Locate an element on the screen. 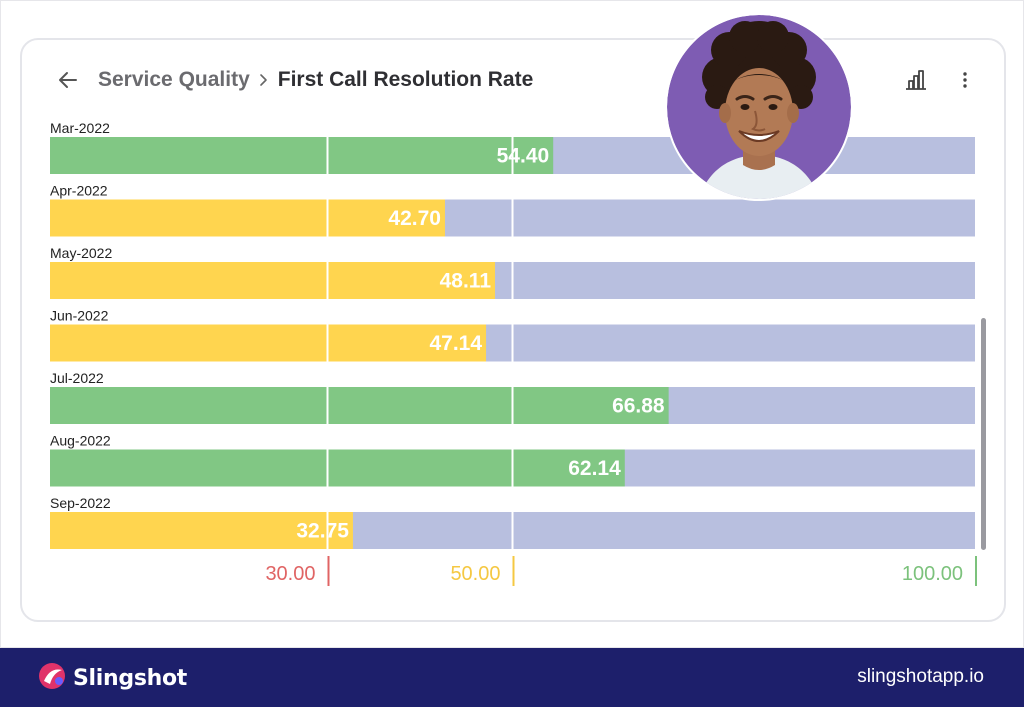 The height and width of the screenshot is (707, 1024). category-label: Mar-2022 is located at coordinates (80, 128).